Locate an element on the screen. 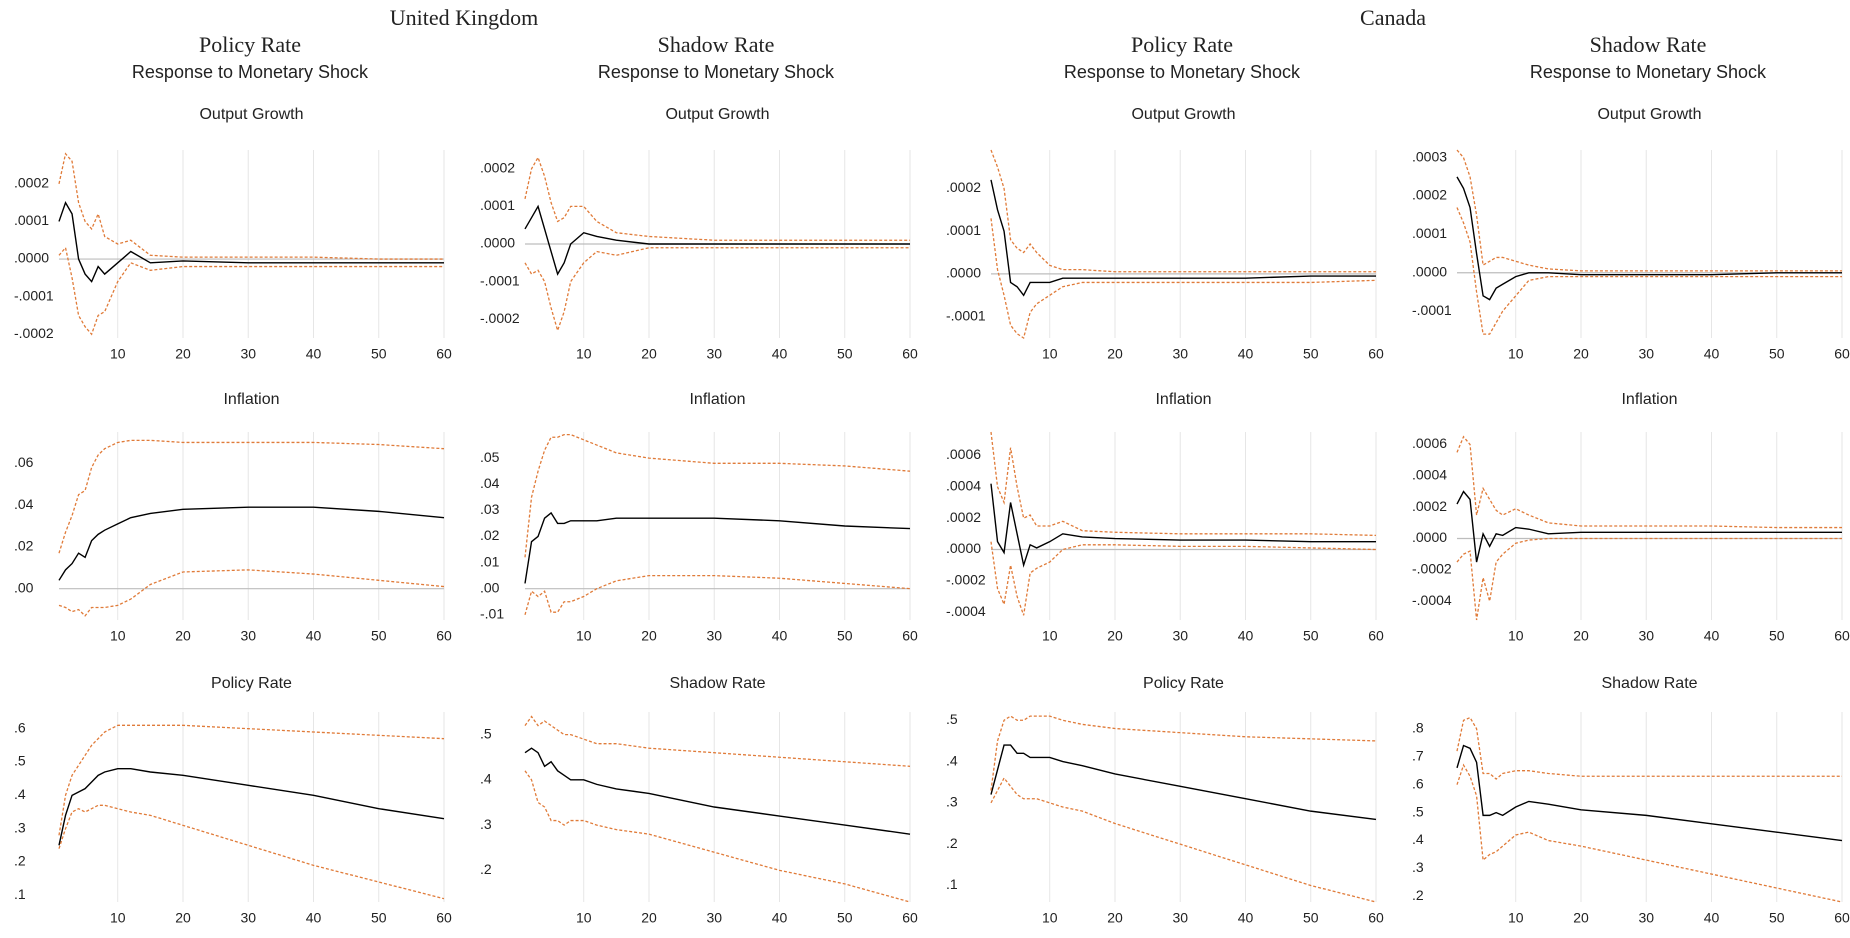 The image size is (1850, 938). y-tick-label: .1 is located at coordinates (20, 894).